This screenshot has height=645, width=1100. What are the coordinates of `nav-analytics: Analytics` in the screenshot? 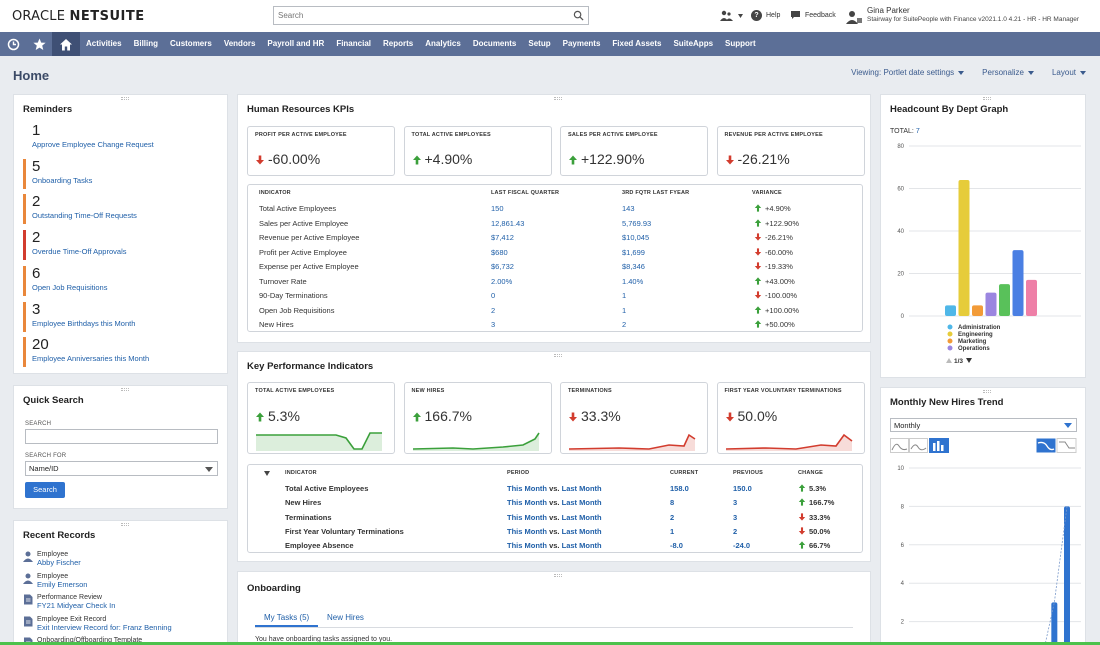 It's located at (443, 43).